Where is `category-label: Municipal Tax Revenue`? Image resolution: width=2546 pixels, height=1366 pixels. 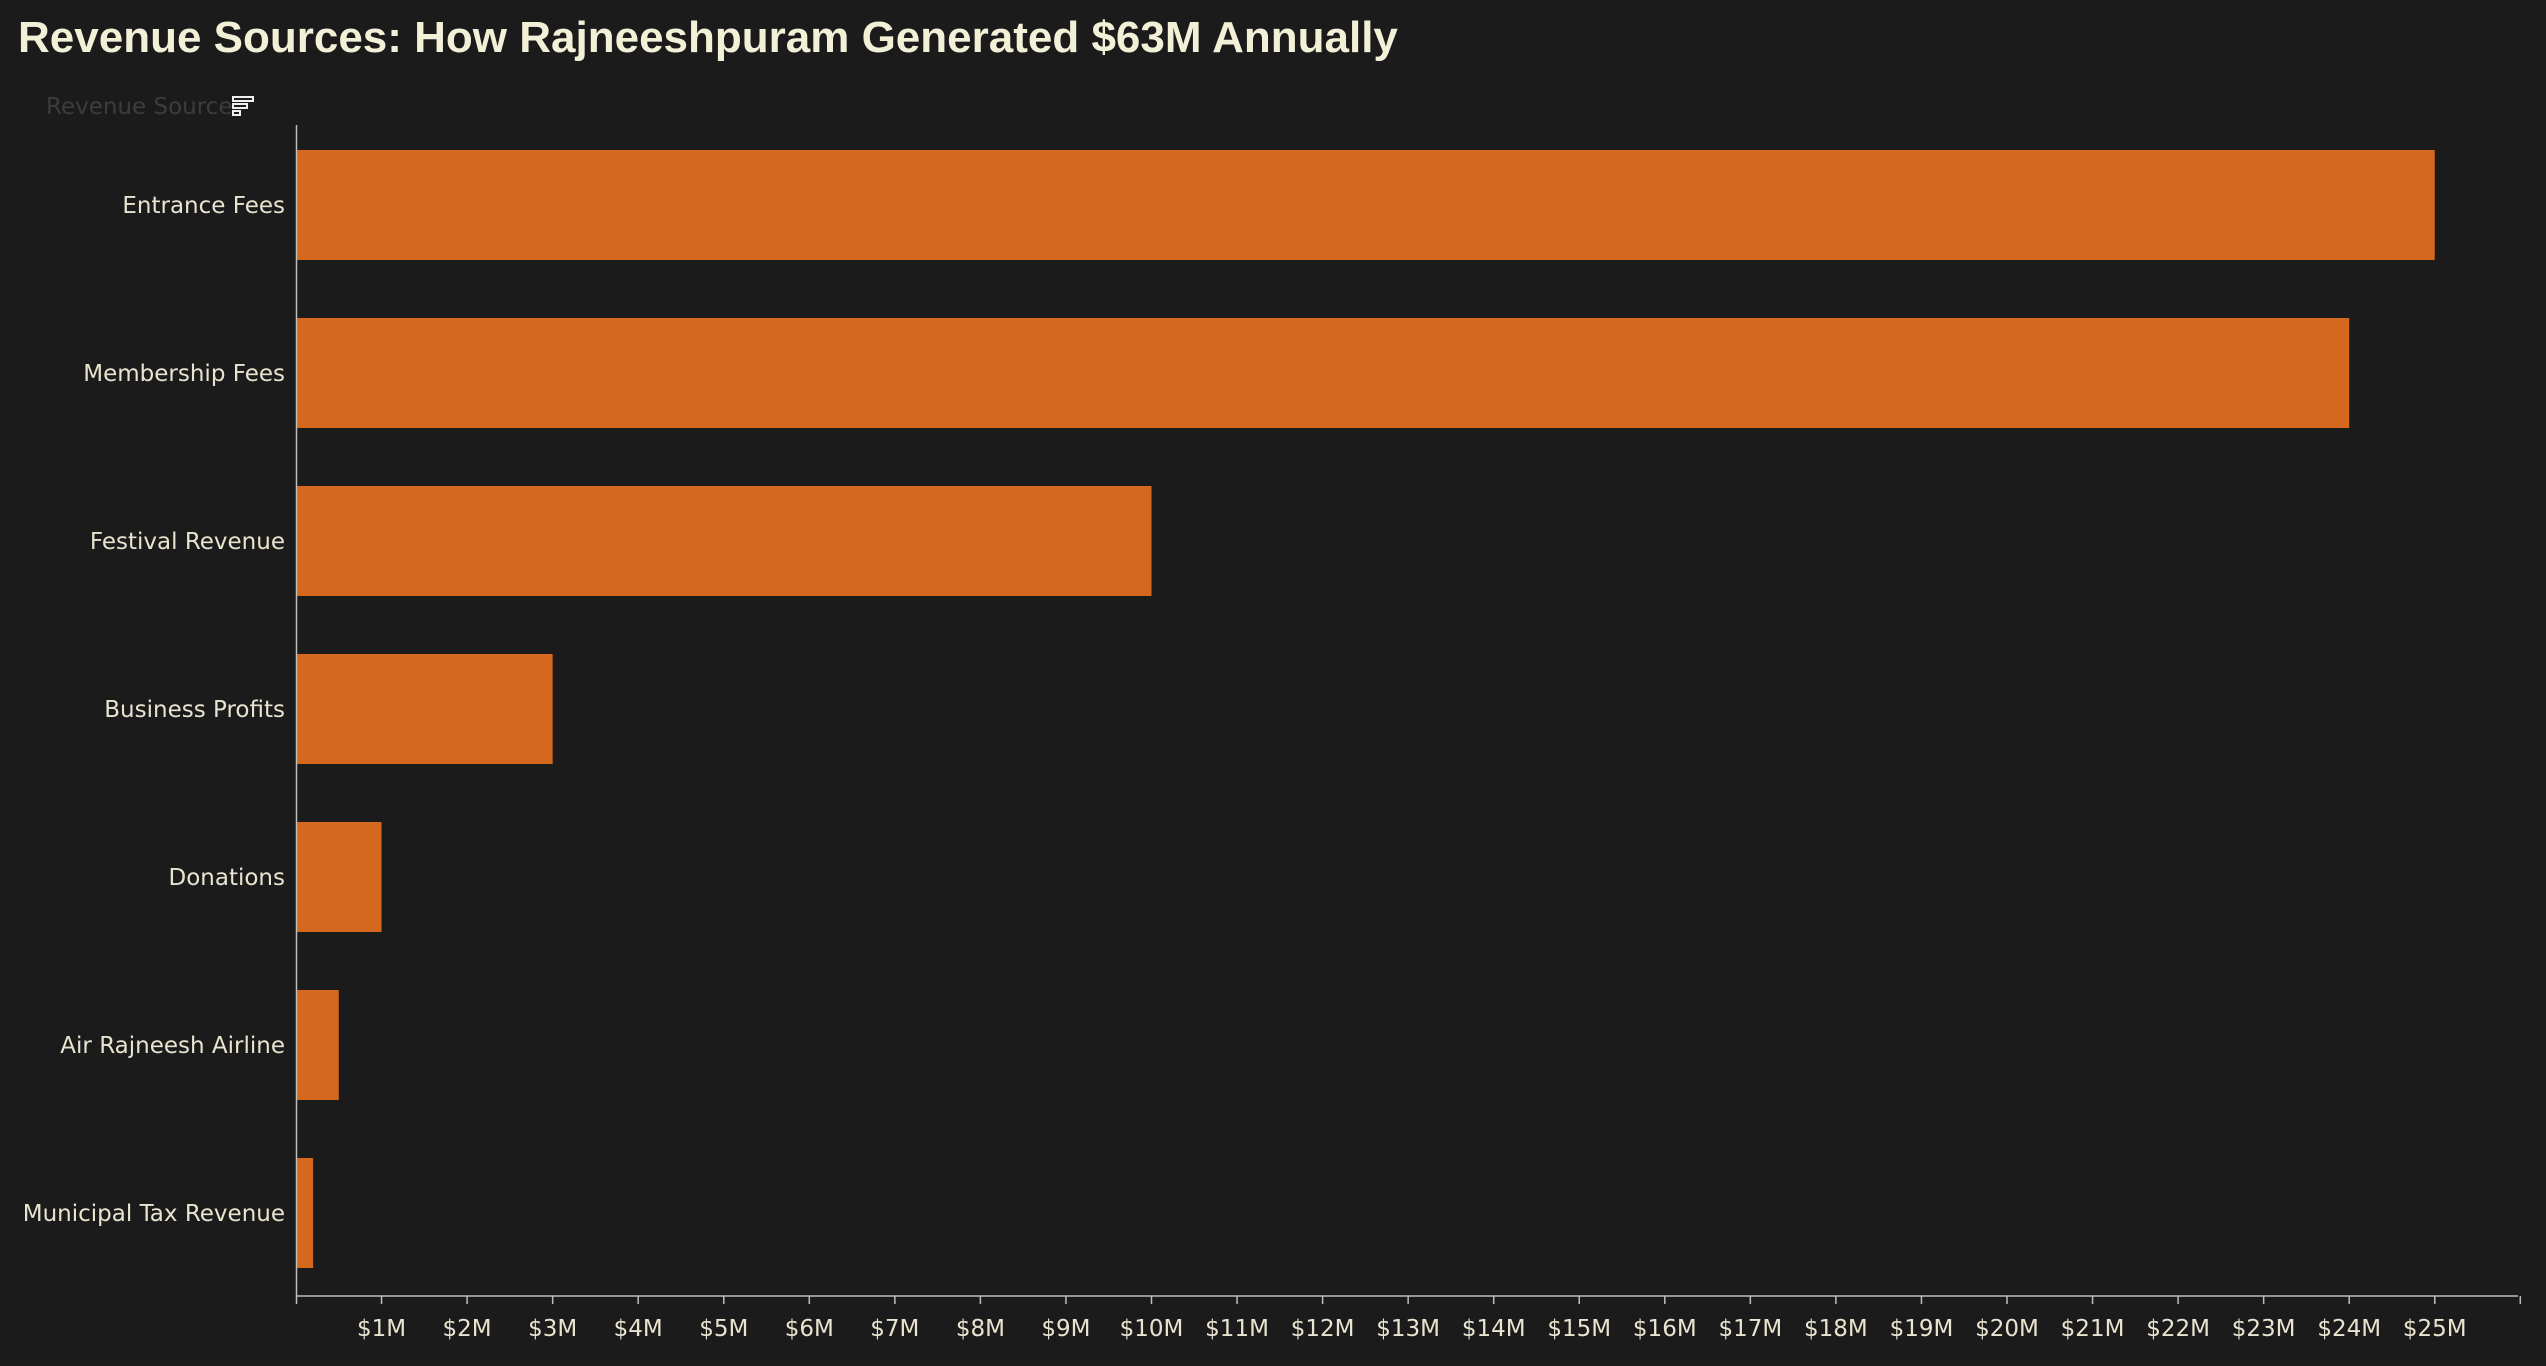 category-label: Municipal Tax Revenue is located at coordinates (154, 1214).